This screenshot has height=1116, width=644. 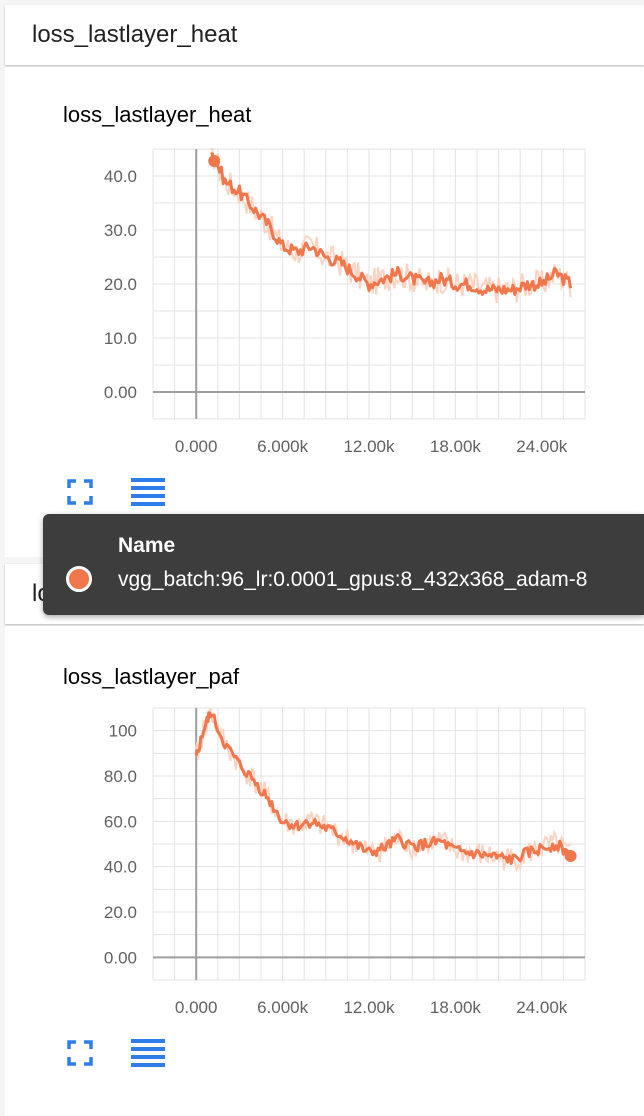 What do you see at coordinates (157, 114) in the screenshot?
I see `chart-title: loss_lastlayer_heat` at bounding box center [157, 114].